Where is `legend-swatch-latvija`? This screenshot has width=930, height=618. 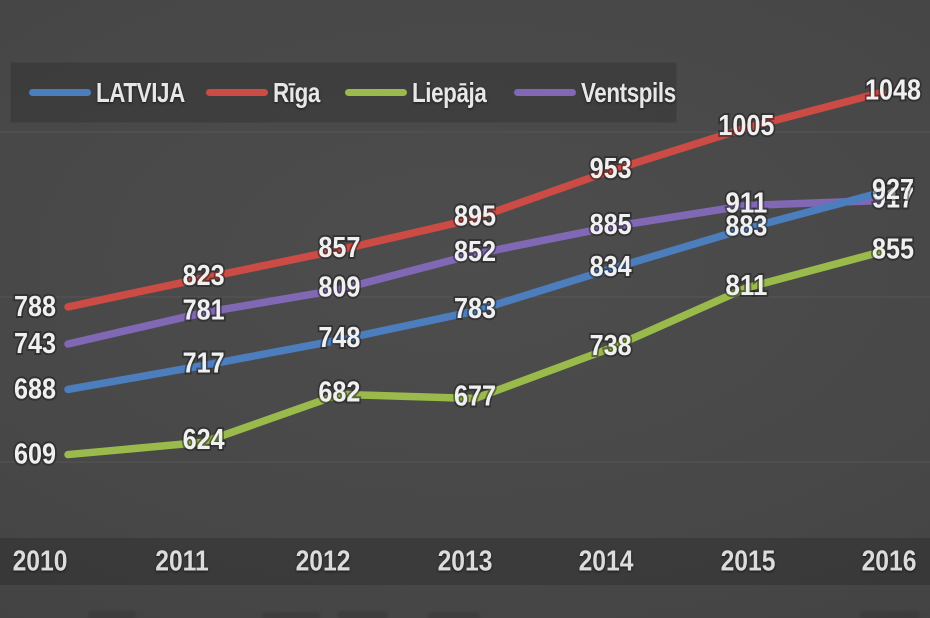 legend-swatch-latvija is located at coordinates (60, 92).